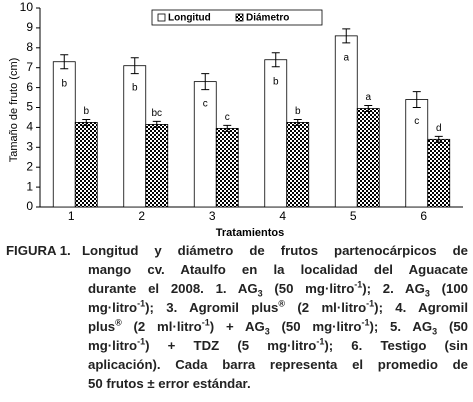 Image resolution: width=473 pixels, height=402 pixels. I want to click on x-tick-label: 1, so click(71, 216).